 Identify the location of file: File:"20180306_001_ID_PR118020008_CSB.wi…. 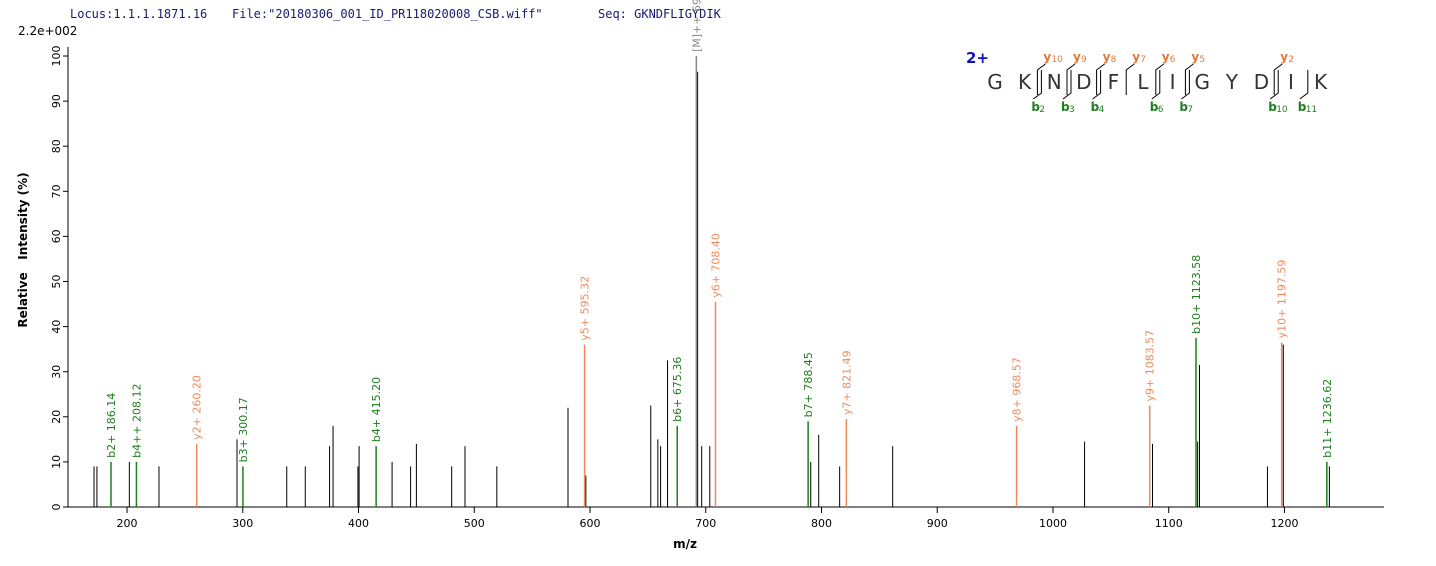
(387, 14).